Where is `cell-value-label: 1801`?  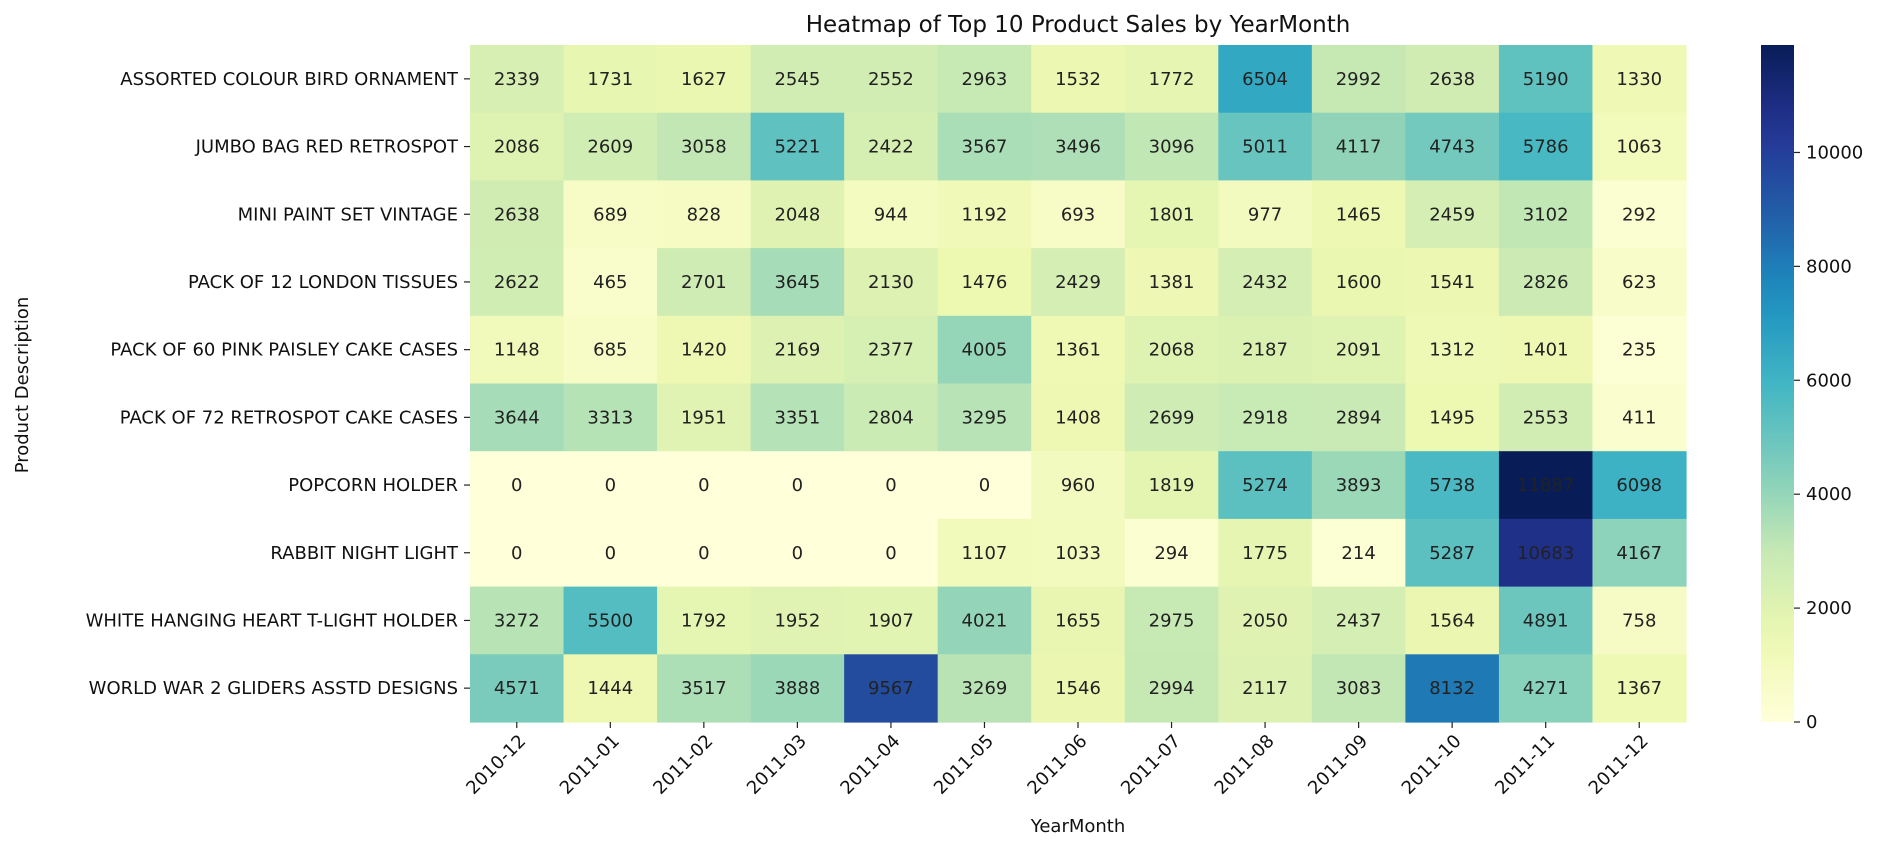 cell-value-label: 1801 is located at coordinates (1172, 214).